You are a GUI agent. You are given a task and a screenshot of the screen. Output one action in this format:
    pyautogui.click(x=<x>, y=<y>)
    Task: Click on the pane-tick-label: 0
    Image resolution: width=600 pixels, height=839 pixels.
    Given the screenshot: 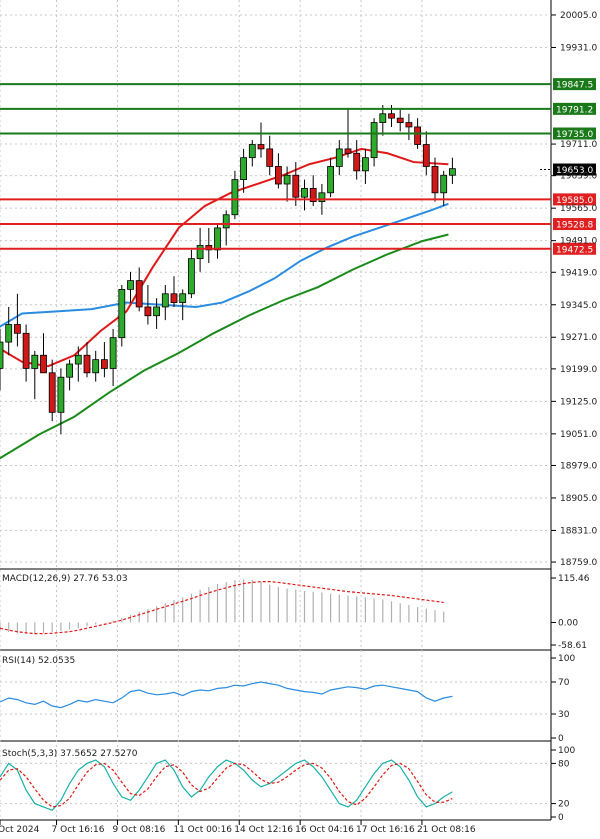 What is the action you would take?
    pyautogui.click(x=561, y=739)
    